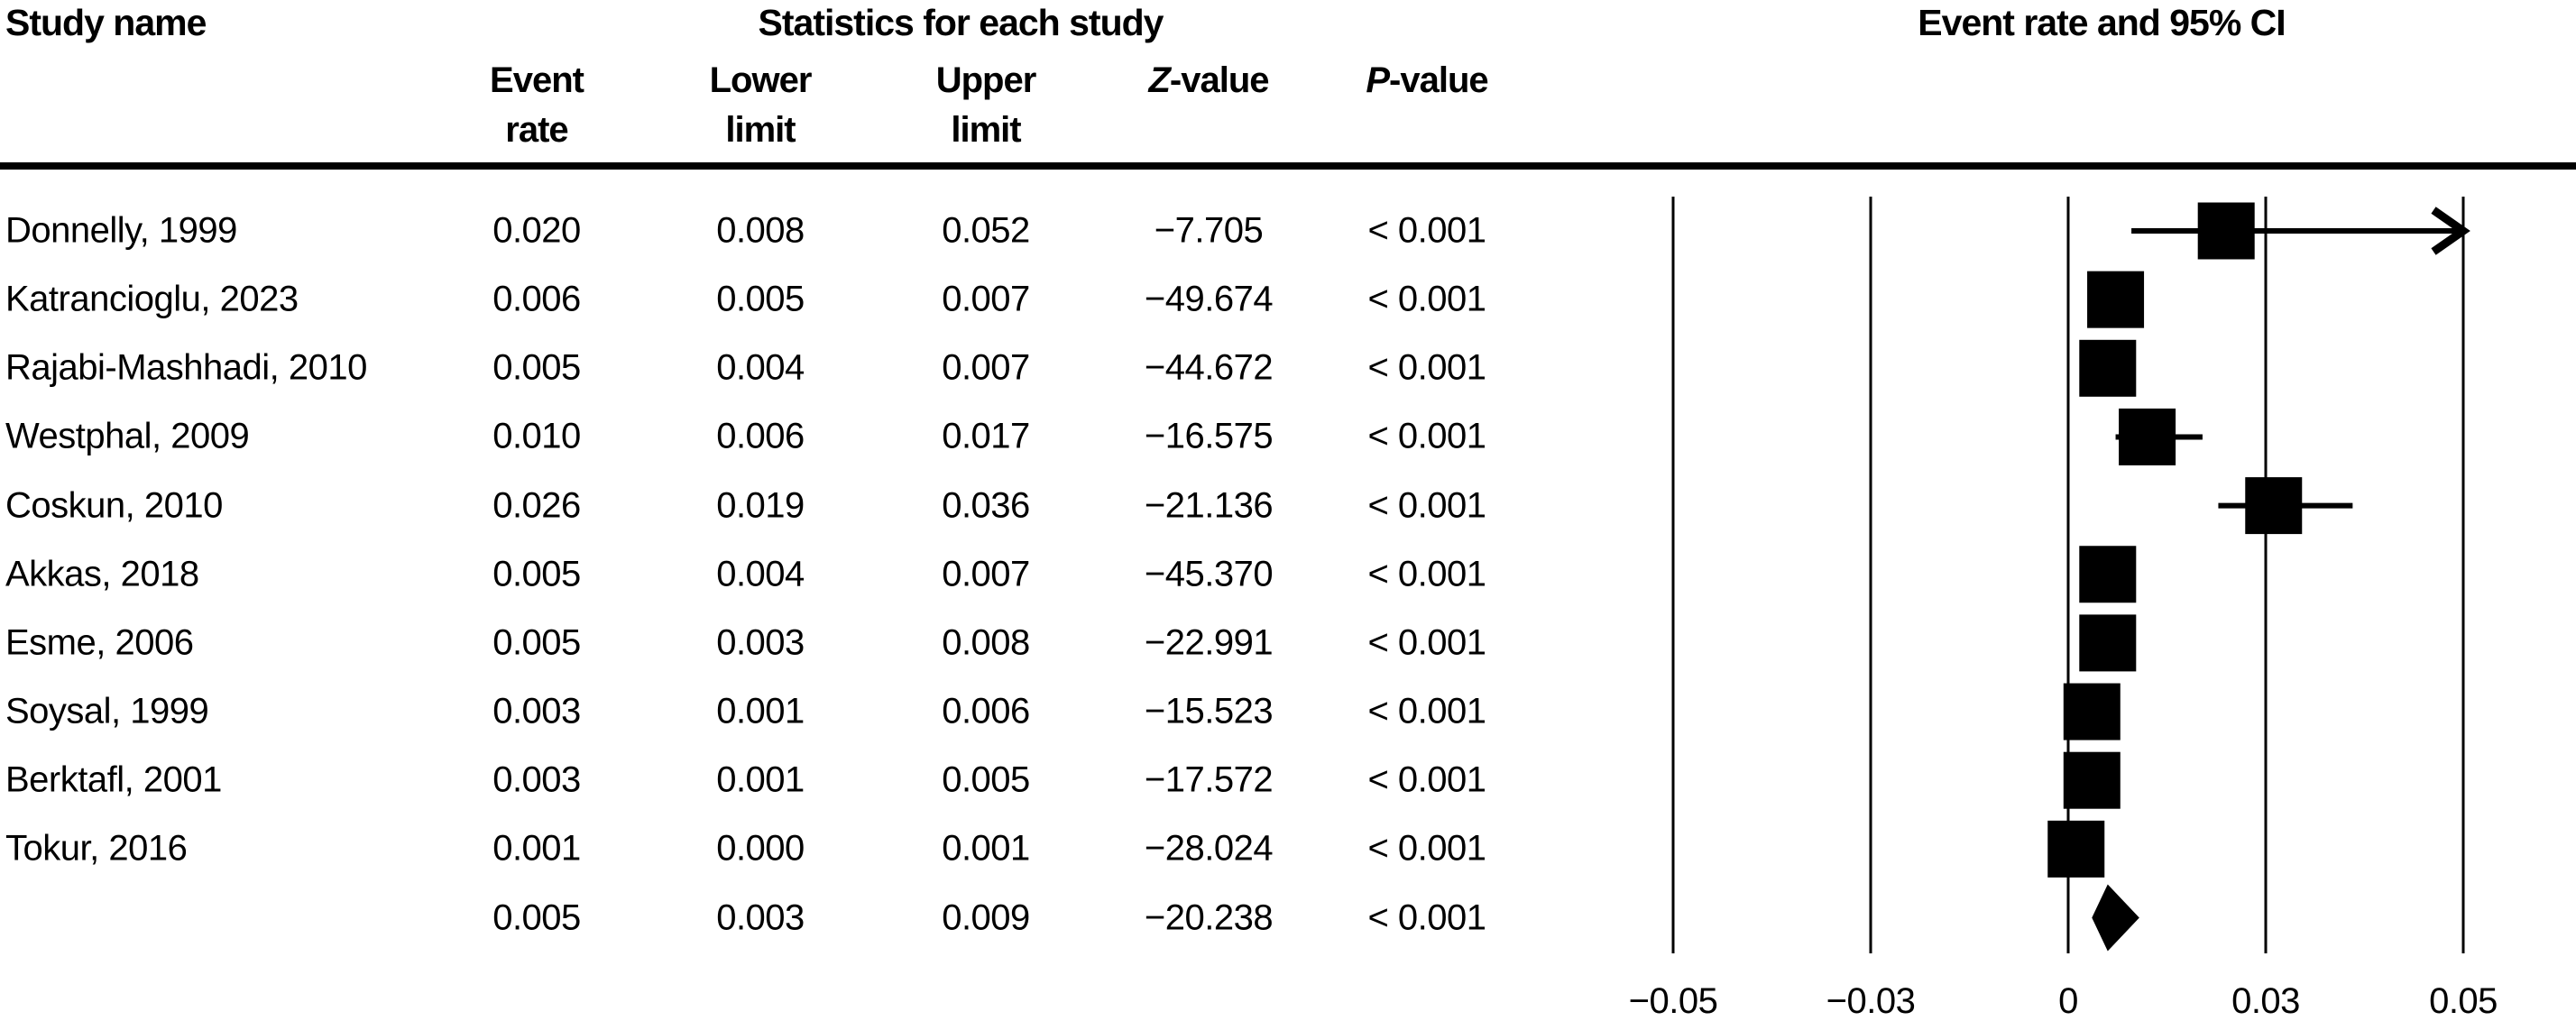  I want to click on z-cell: −22.991, so click(1209, 643).